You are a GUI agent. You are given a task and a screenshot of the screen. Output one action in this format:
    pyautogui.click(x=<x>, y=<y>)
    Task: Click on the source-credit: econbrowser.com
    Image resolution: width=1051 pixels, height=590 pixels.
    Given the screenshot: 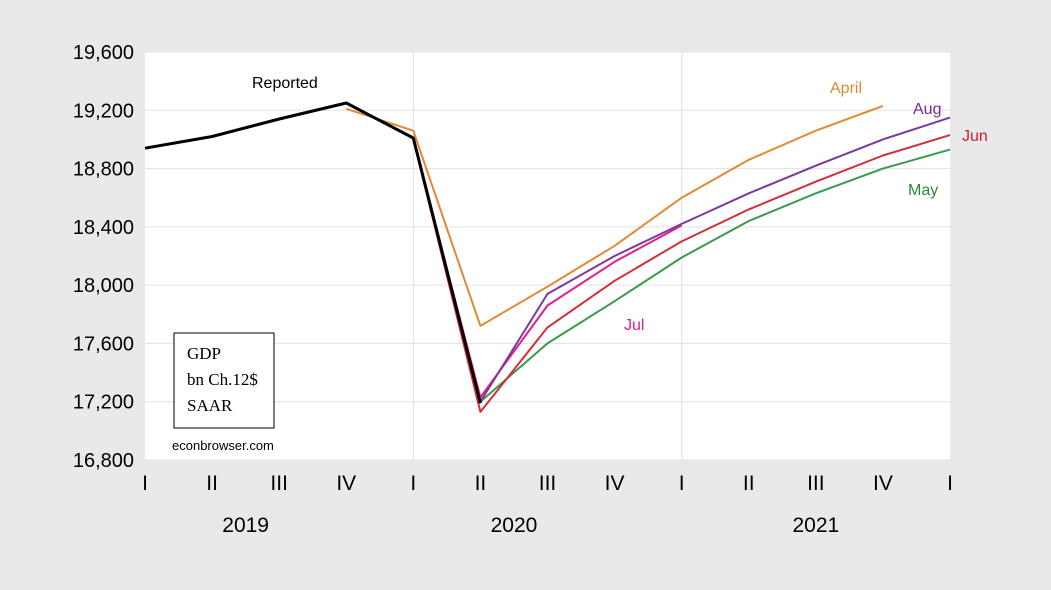 What is the action you would take?
    pyautogui.click(x=223, y=445)
    